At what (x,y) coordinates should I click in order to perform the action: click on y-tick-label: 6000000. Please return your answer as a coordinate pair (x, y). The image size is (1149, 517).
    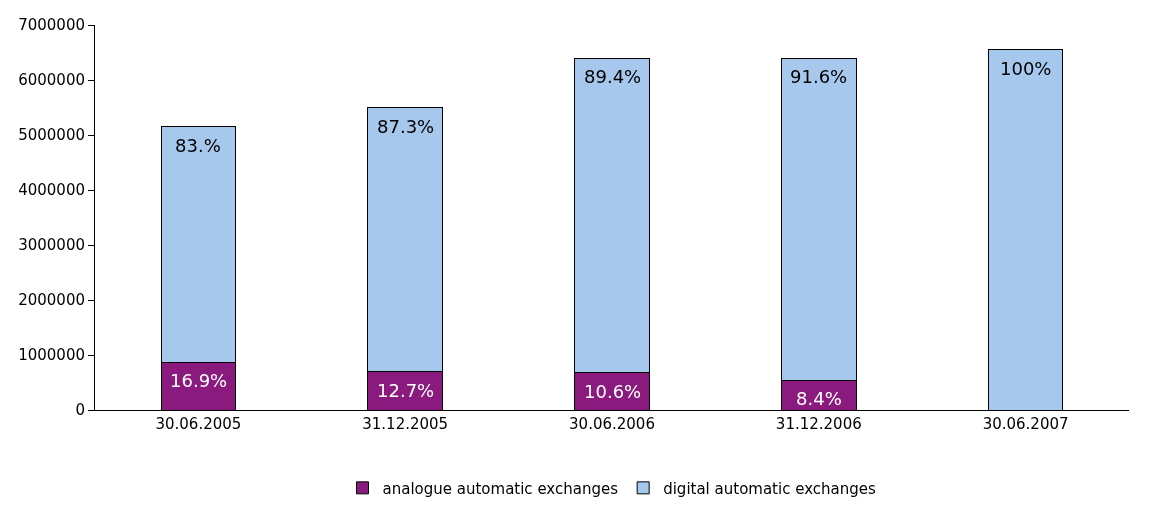
    Looking at the image, I should click on (51, 80).